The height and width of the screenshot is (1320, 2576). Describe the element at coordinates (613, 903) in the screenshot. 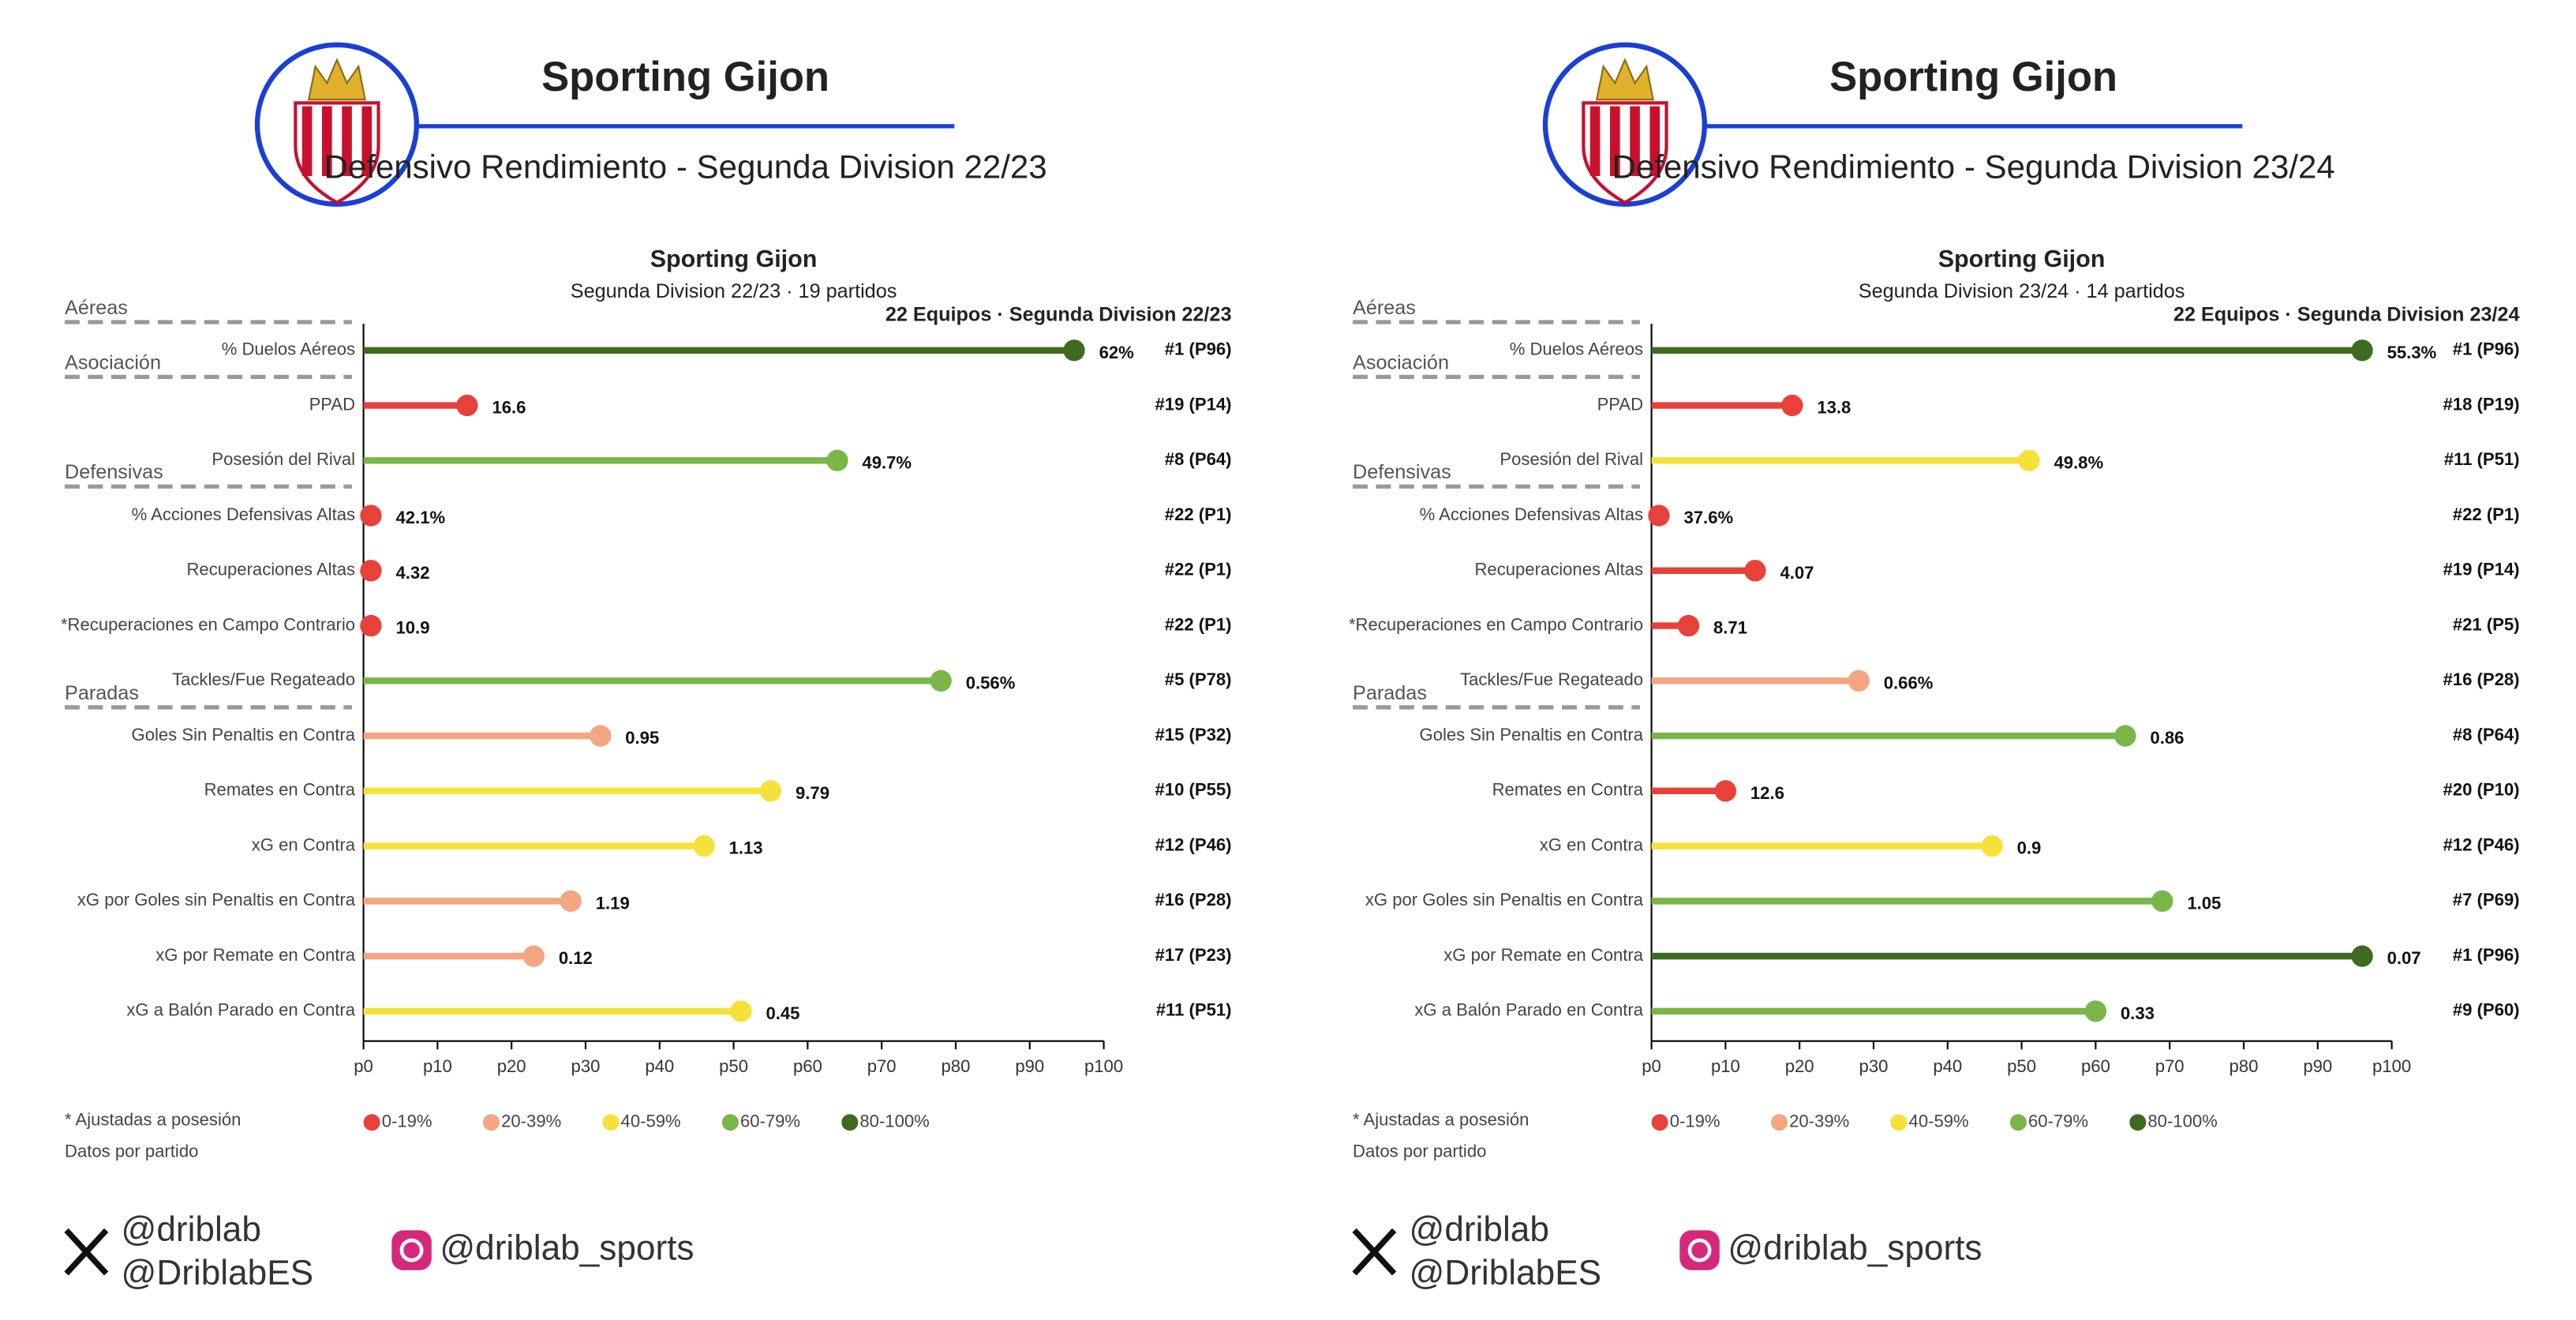

I see `metric-label: 1.19` at that location.